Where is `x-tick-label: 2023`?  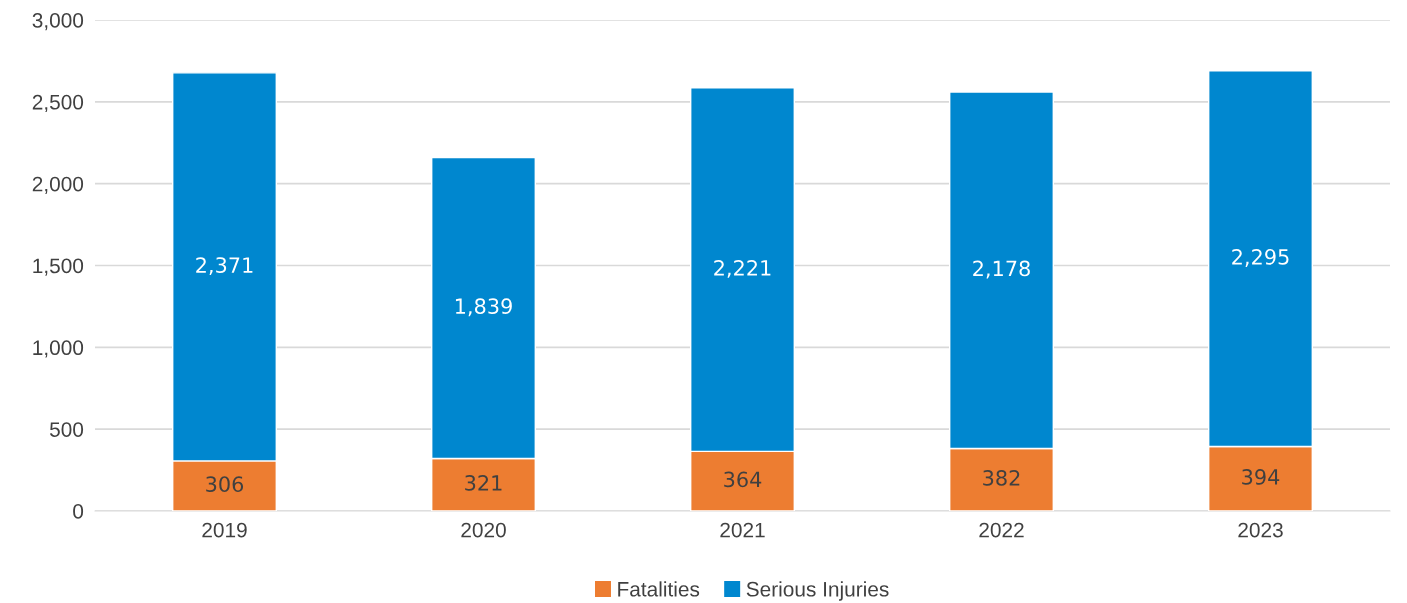
x-tick-label: 2023 is located at coordinates (1260, 530).